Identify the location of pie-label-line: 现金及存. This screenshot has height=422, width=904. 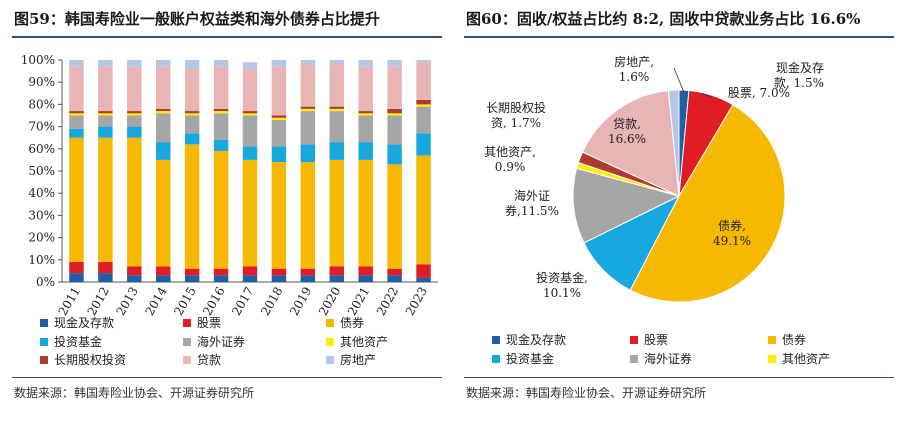
(800, 67).